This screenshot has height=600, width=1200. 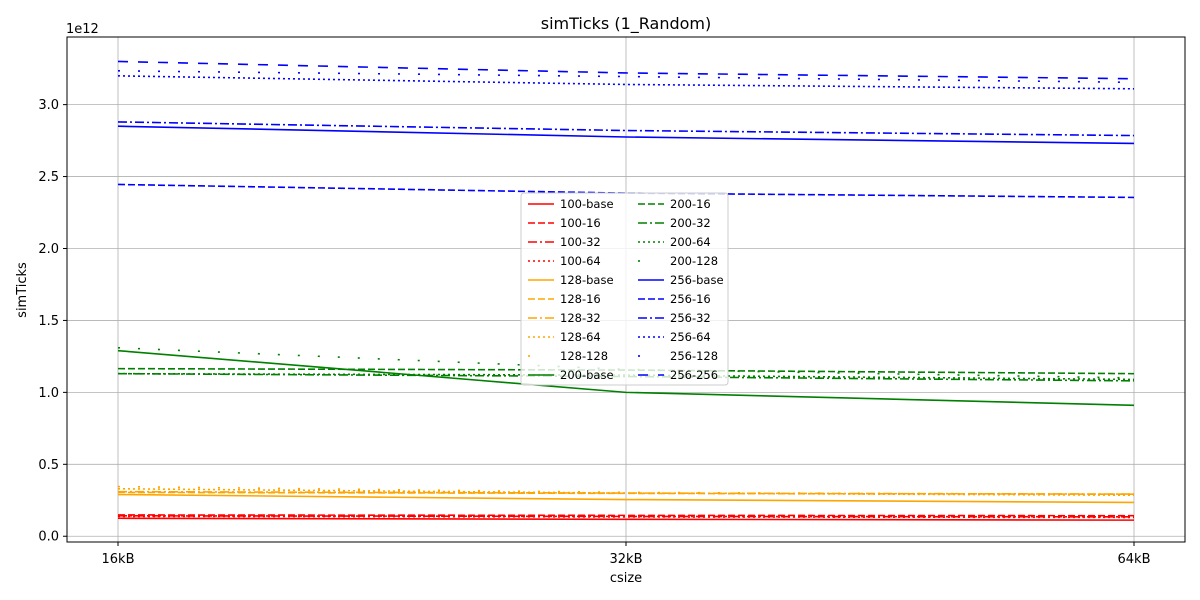 I want to click on series-line-128-base, so click(x=626, y=498).